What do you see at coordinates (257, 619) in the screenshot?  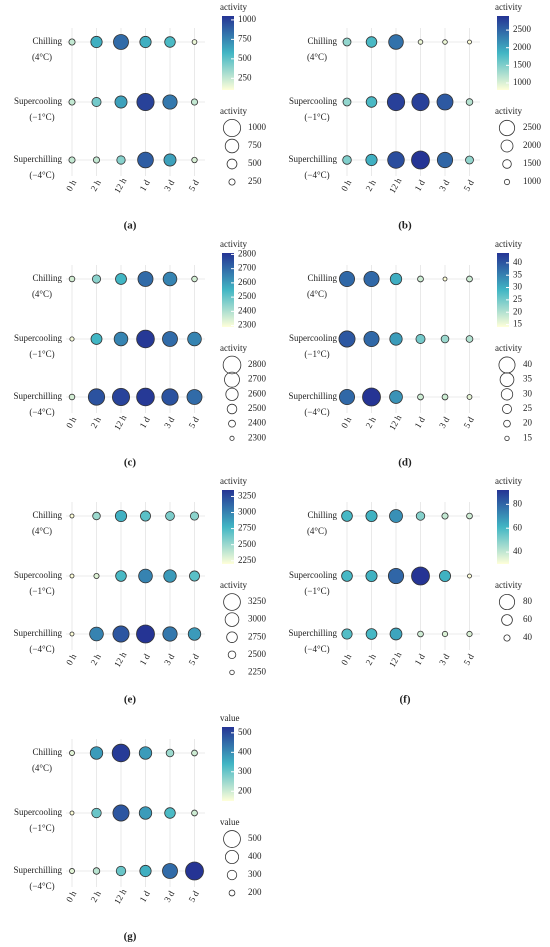 I see `size-legend-label: 3000` at bounding box center [257, 619].